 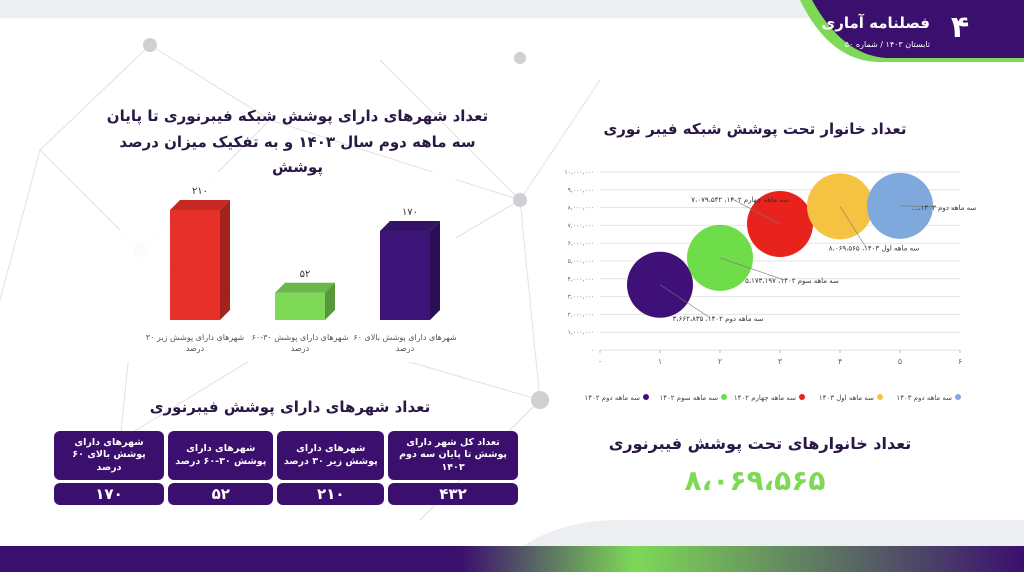 I want to click on data-cell: ۵۲, so click(x=221, y=494).